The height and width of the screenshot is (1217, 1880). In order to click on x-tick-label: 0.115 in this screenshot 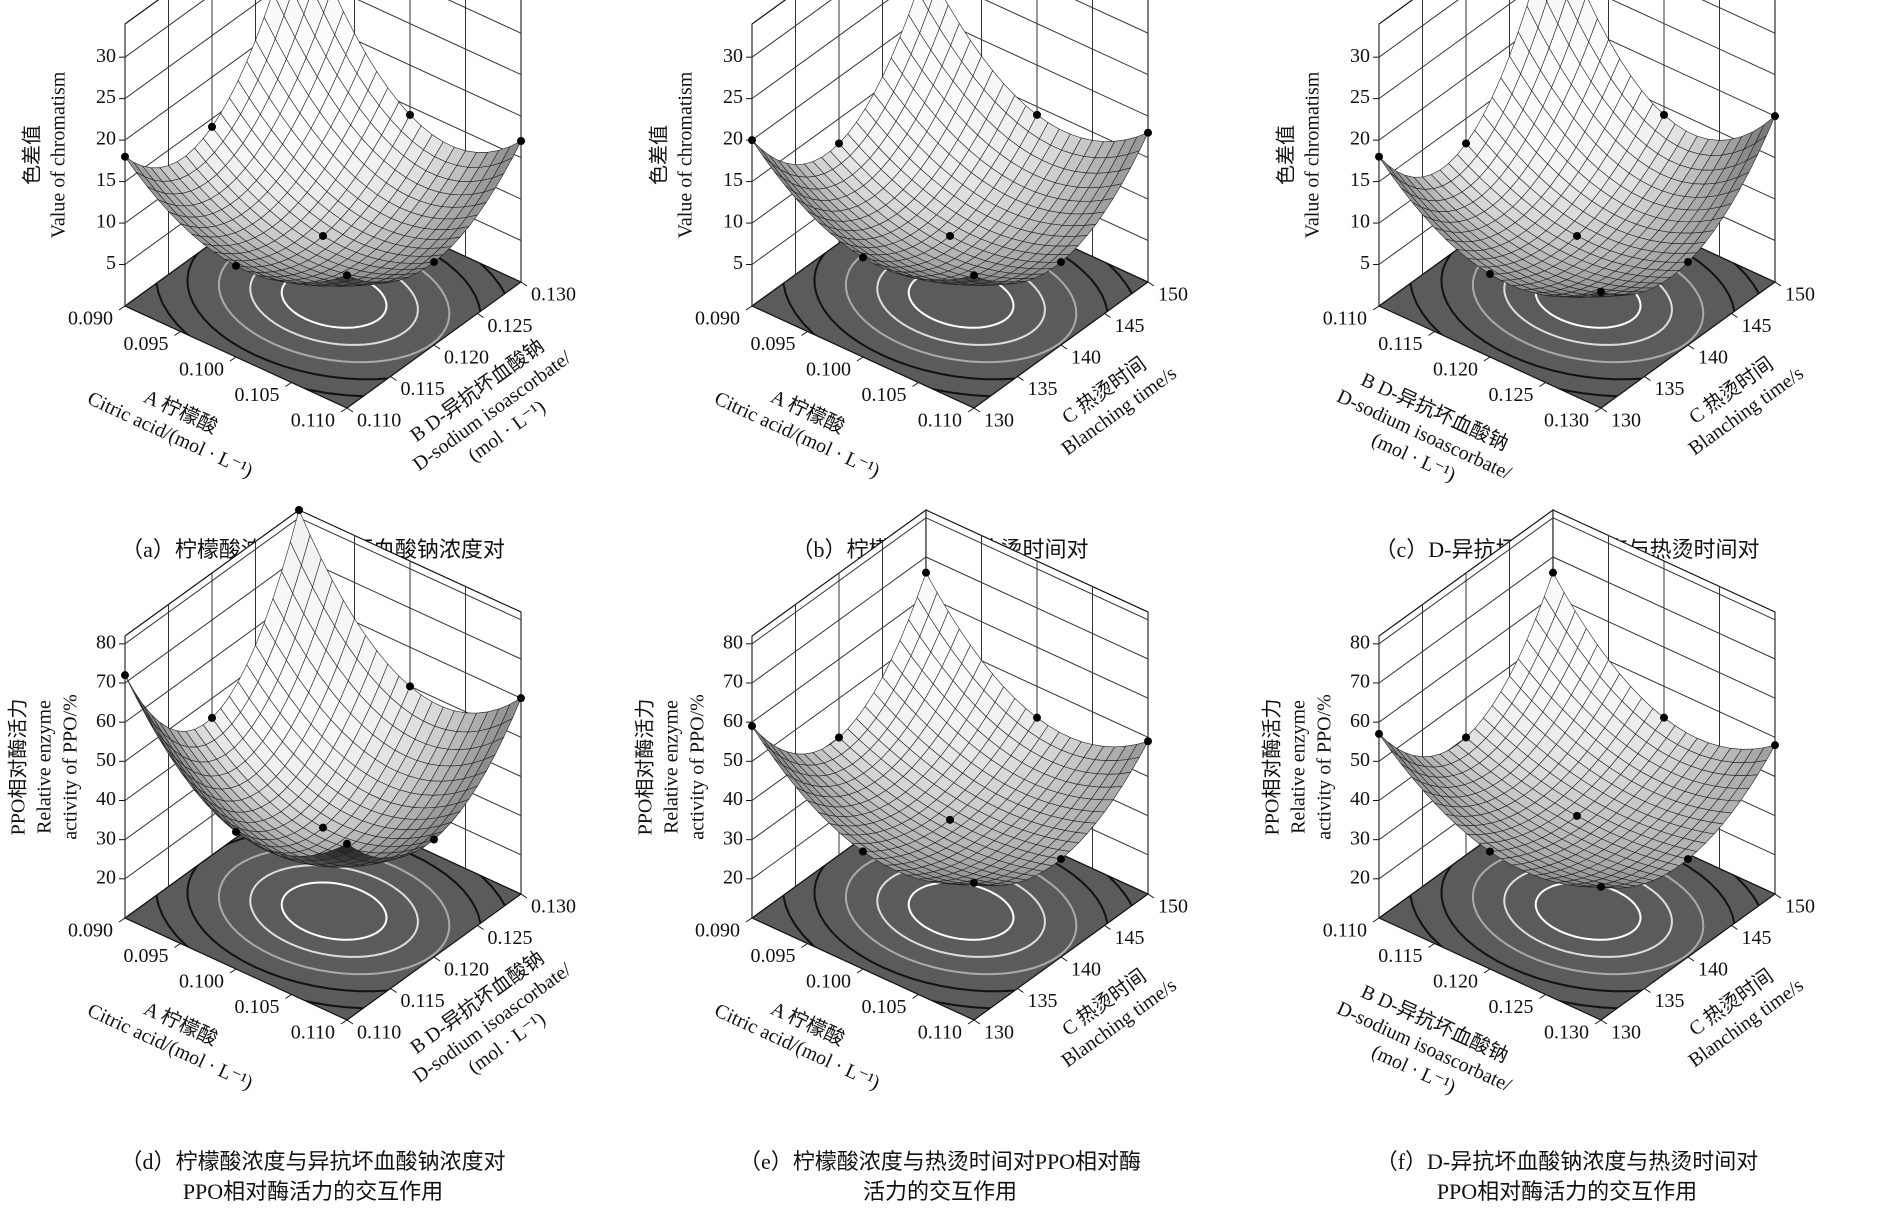, I will do `click(1400, 344)`.